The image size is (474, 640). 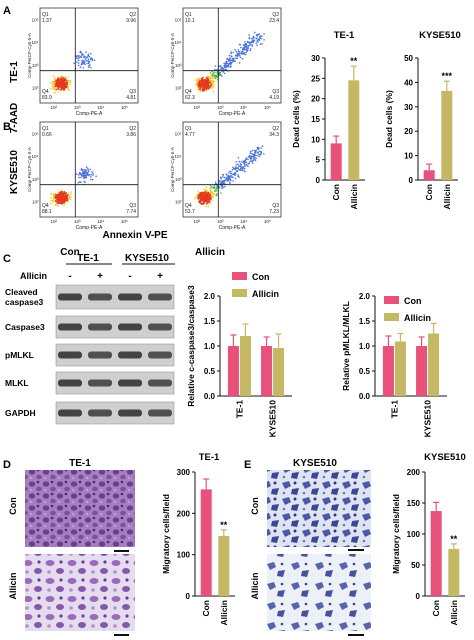 What do you see at coordinates (210, 296) in the screenshot?
I see `y-tick-label: 2.0` at bounding box center [210, 296].